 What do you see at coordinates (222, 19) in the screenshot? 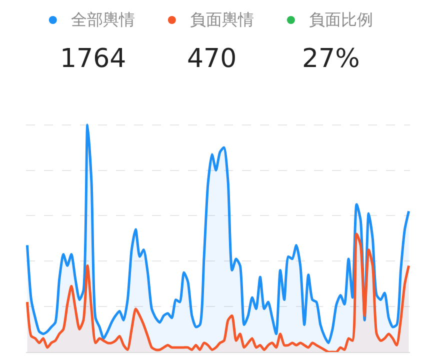
I see `legend-label: 負面輿情` at bounding box center [222, 19].